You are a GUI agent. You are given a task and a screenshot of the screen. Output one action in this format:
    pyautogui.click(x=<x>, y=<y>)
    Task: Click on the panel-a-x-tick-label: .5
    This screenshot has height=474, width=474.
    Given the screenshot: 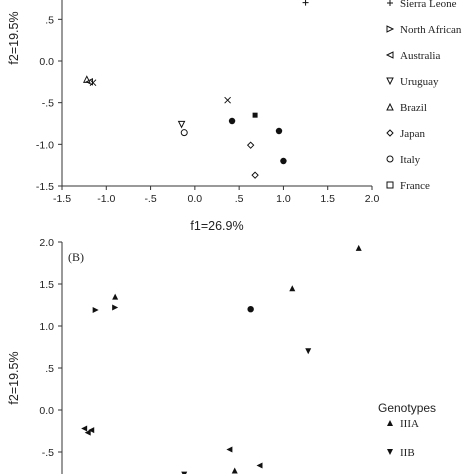 What is the action you would take?
    pyautogui.click(x=239, y=199)
    